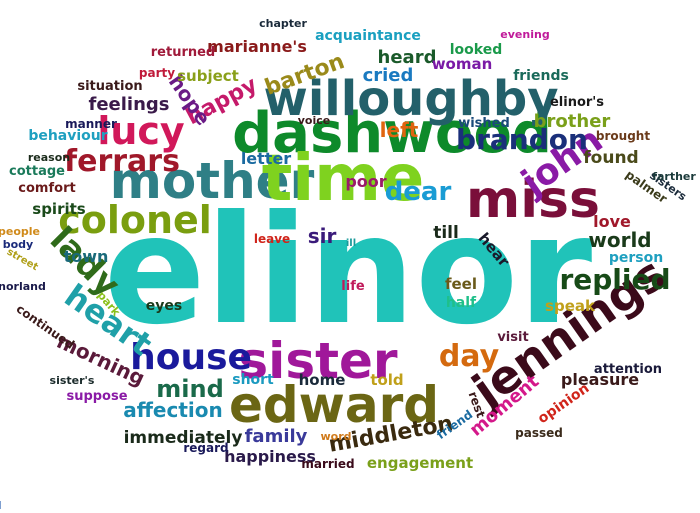 This screenshot has width=700, height=513. I want to click on word-miss: miss, so click(533, 200).